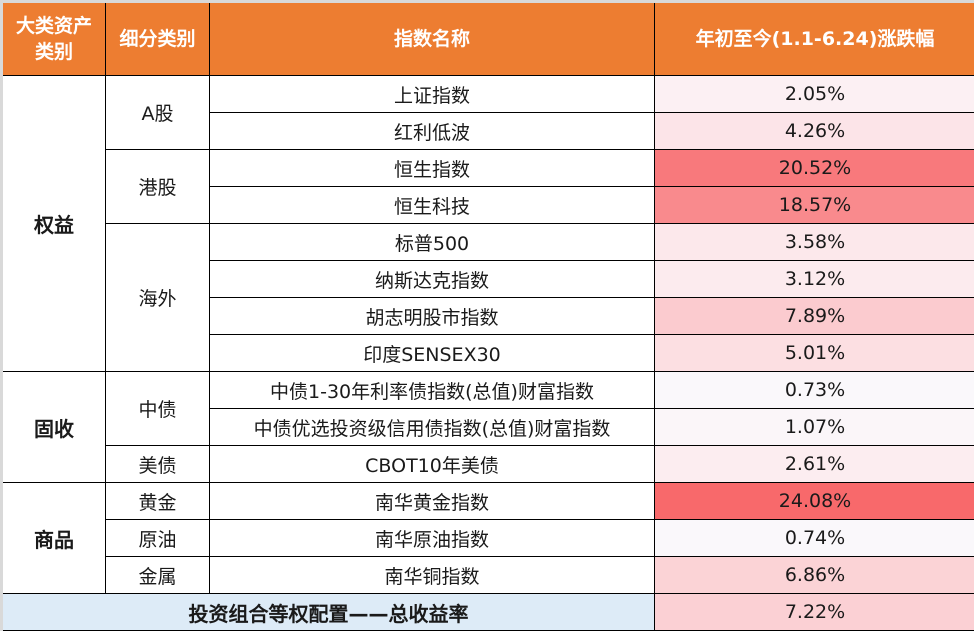  What do you see at coordinates (814, 39) in the screenshot?
I see `header-ytd-change: 年初至今(1.1-6.24)涨跌幅` at bounding box center [814, 39].